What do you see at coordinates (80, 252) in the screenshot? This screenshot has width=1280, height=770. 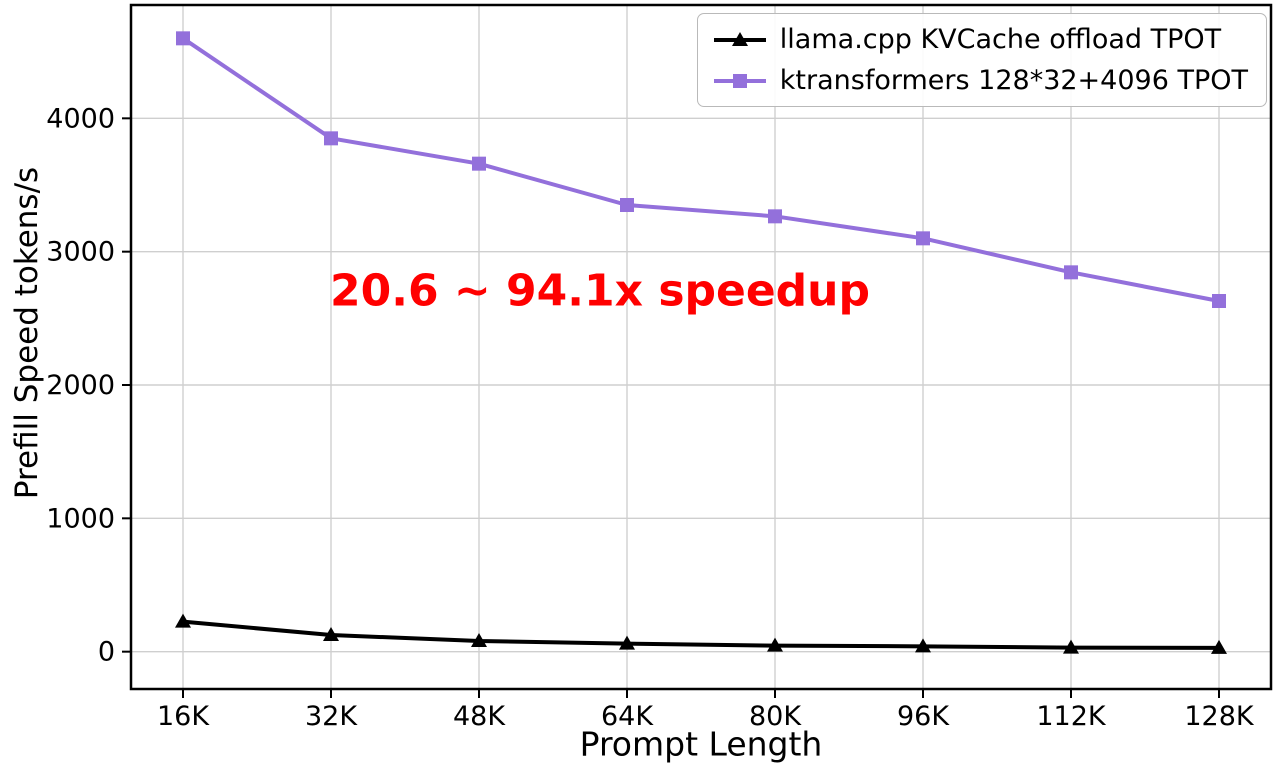 I see `svg-text: 3000` at bounding box center [80, 252].